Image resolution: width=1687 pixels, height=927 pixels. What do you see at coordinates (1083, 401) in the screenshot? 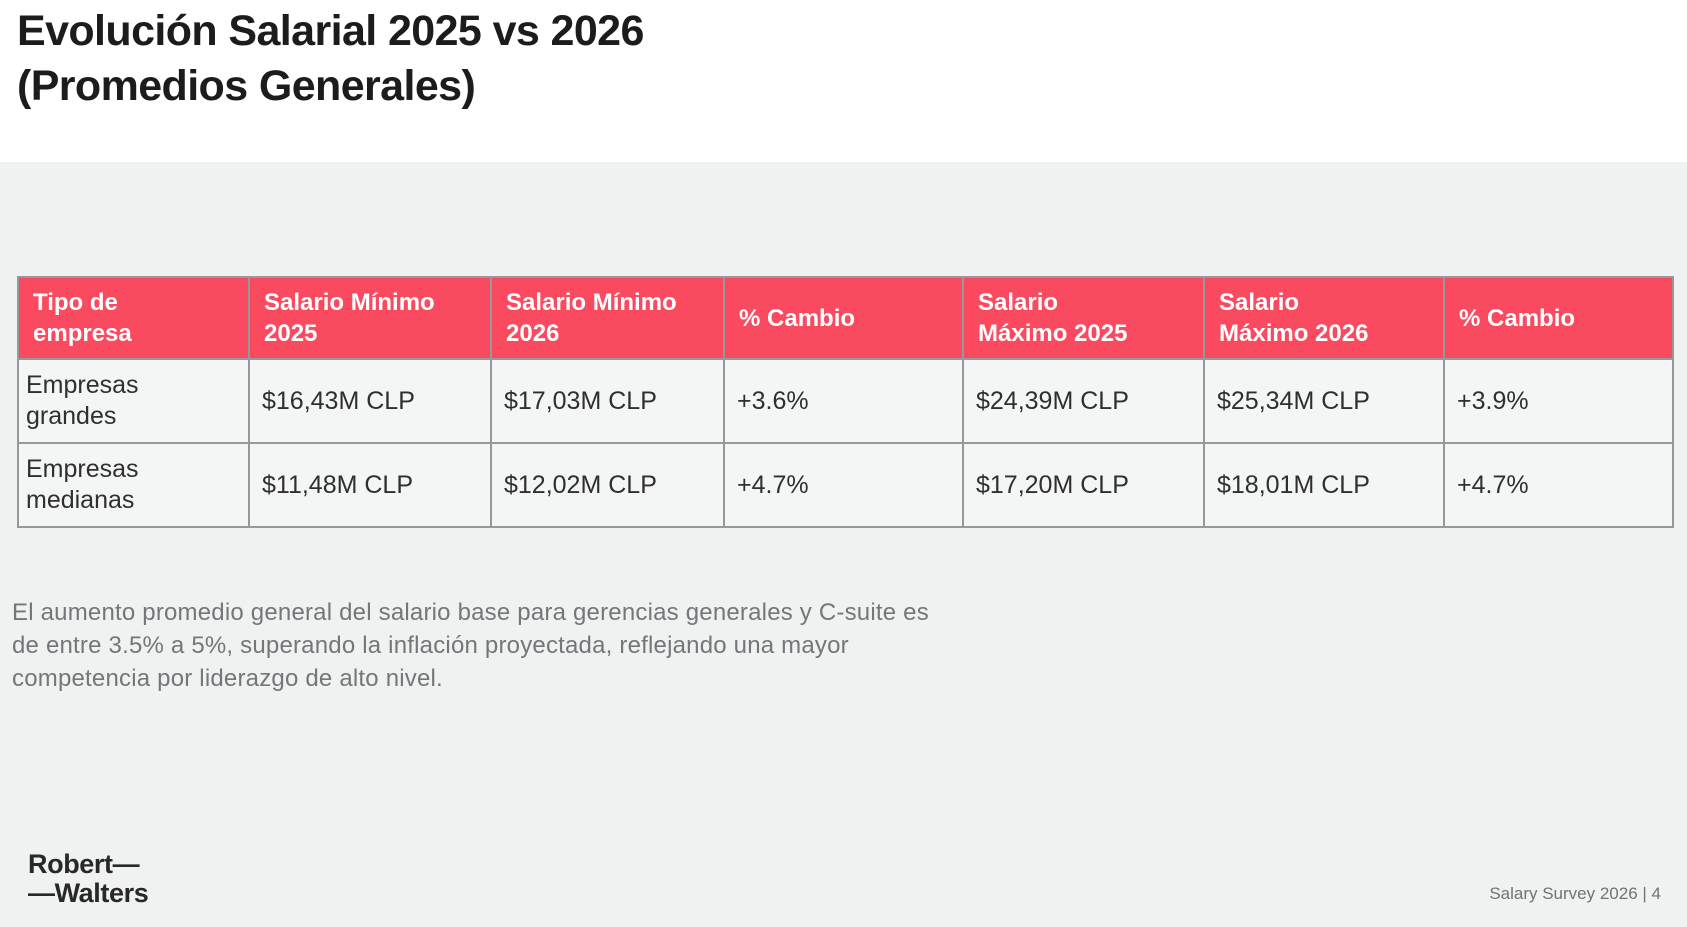
I see `cell-salario-maximo-2025: $24,39M CLP` at bounding box center [1083, 401].